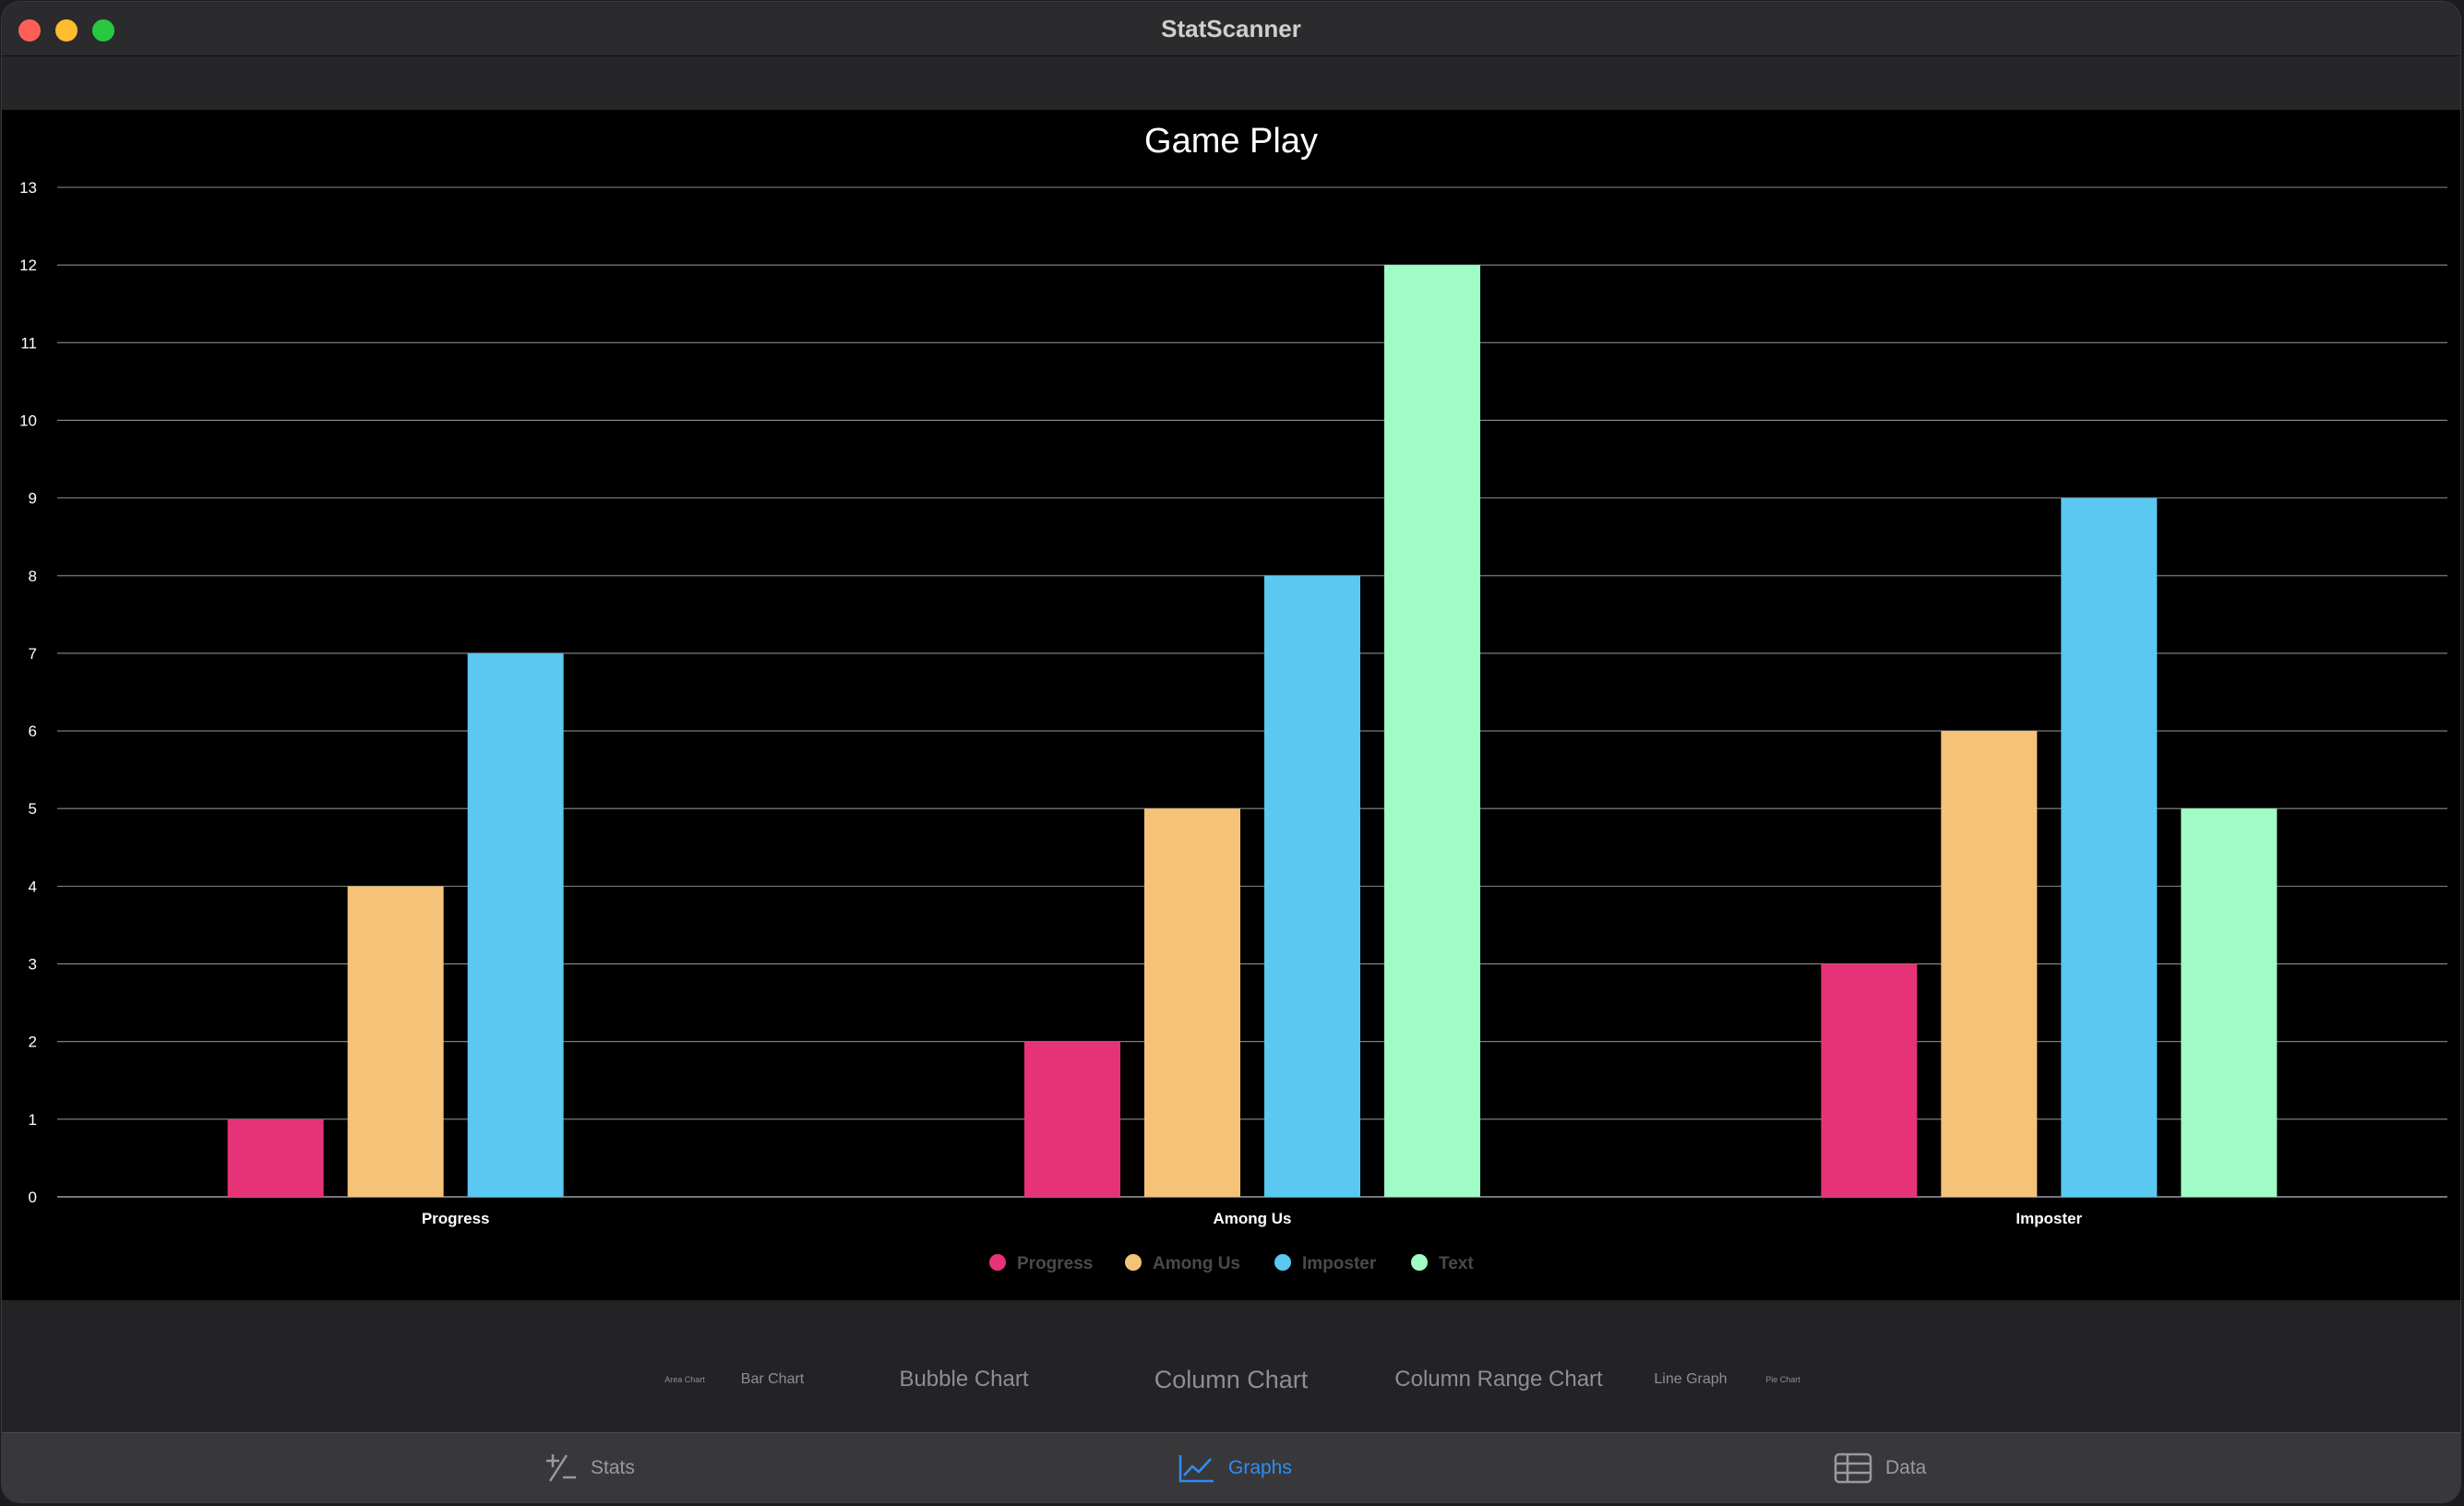  Describe the element at coordinates (772, 1379) in the screenshot. I see `chart-type-bar: Bar Chart` at that location.